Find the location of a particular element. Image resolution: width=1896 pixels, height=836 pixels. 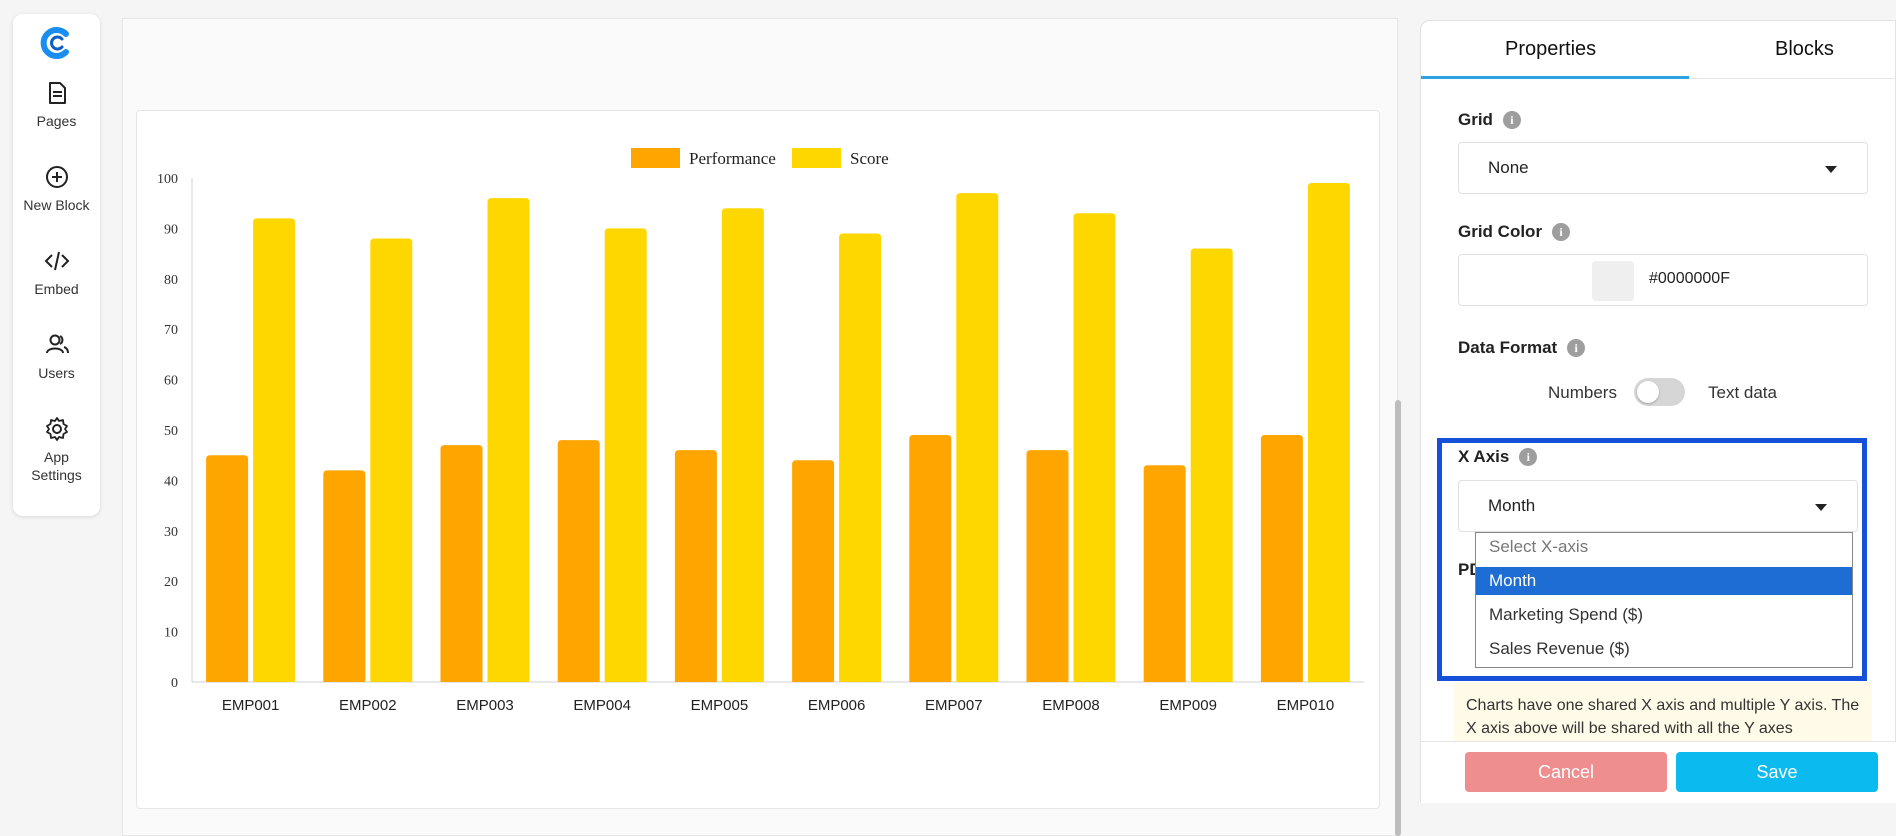

bar-performance-emp005 is located at coordinates (695, 566).